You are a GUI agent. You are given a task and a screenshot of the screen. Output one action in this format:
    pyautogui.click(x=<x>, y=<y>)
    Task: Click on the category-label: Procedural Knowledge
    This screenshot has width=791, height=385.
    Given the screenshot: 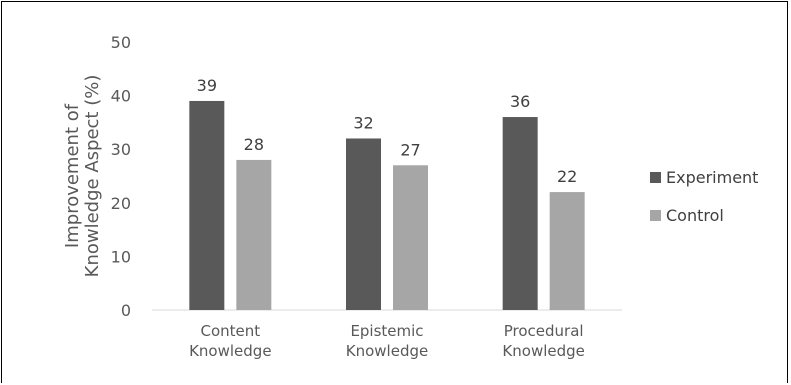 What is the action you would take?
    pyautogui.click(x=543, y=341)
    